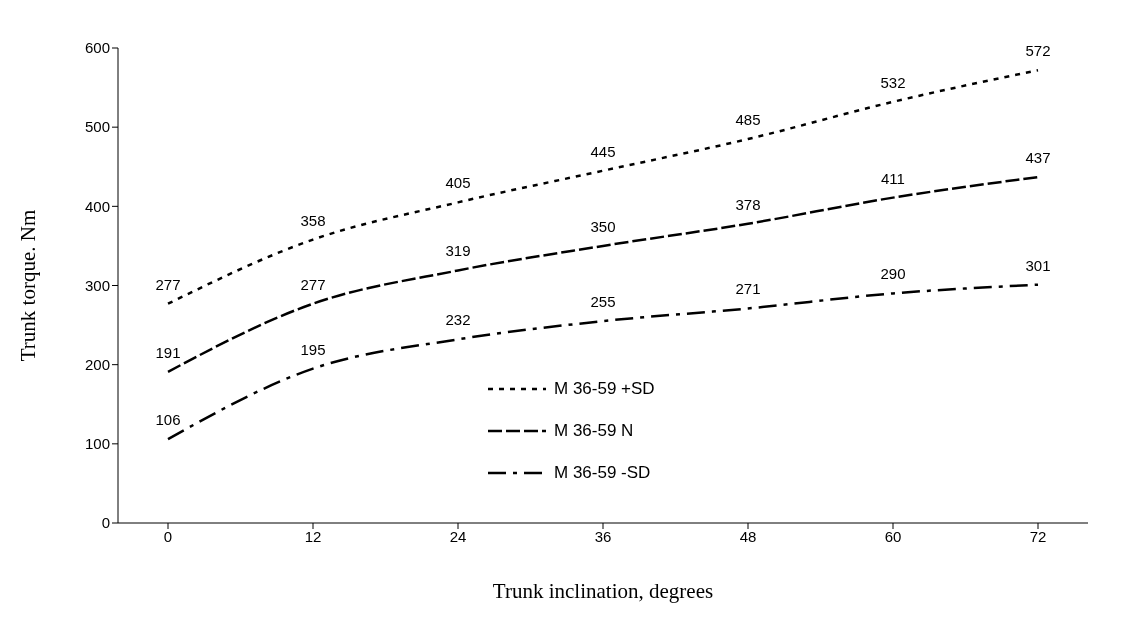 This screenshot has height=628, width=1136. What do you see at coordinates (97, 364) in the screenshot?
I see `y-tick-label: 200` at bounding box center [97, 364].